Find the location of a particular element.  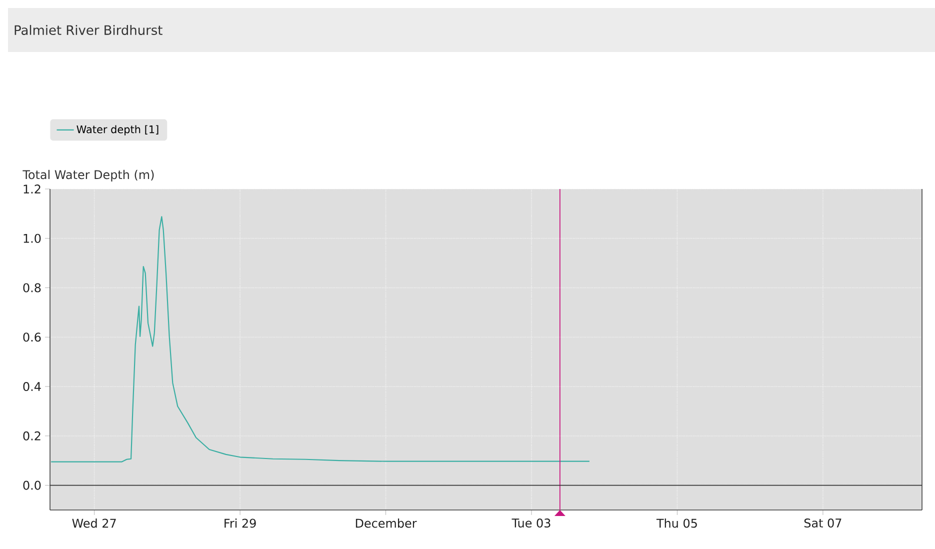

legend-label: Water depth [1] is located at coordinates (117, 130).